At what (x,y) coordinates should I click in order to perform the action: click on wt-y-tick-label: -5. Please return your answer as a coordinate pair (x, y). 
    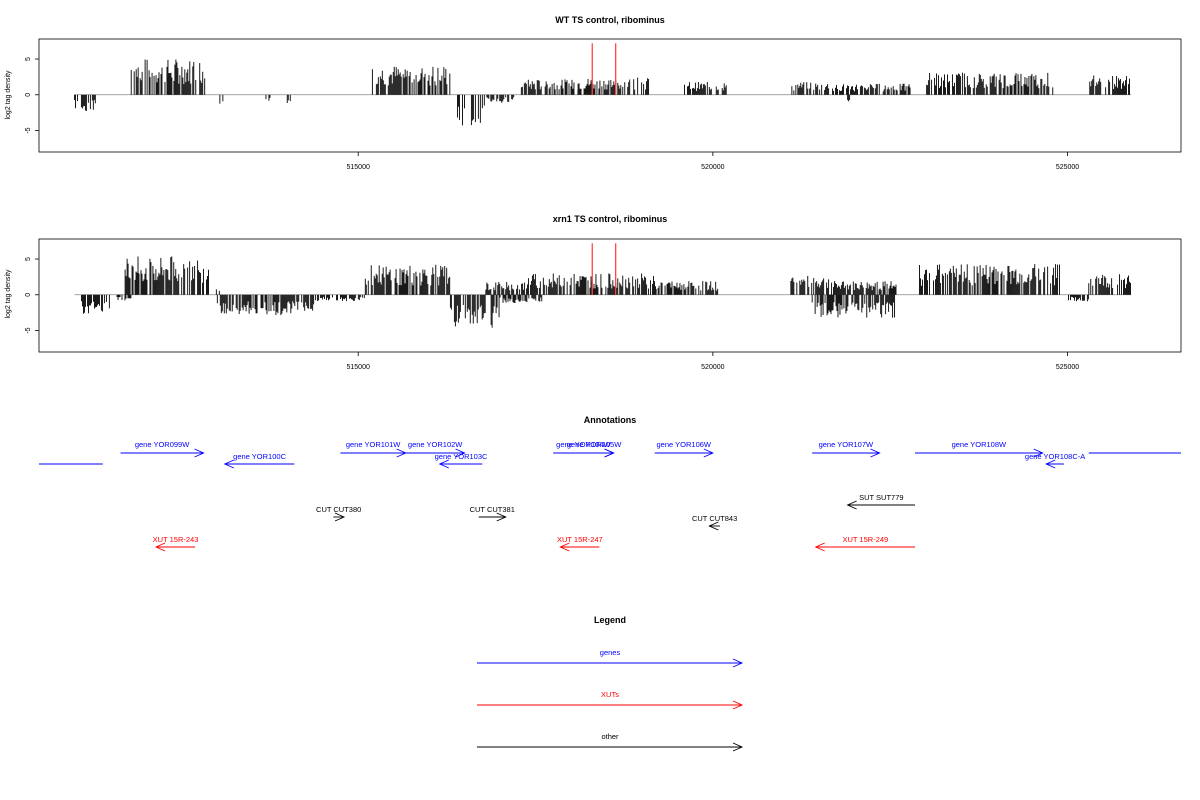
    Looking at the image, I should click on (28, 130).